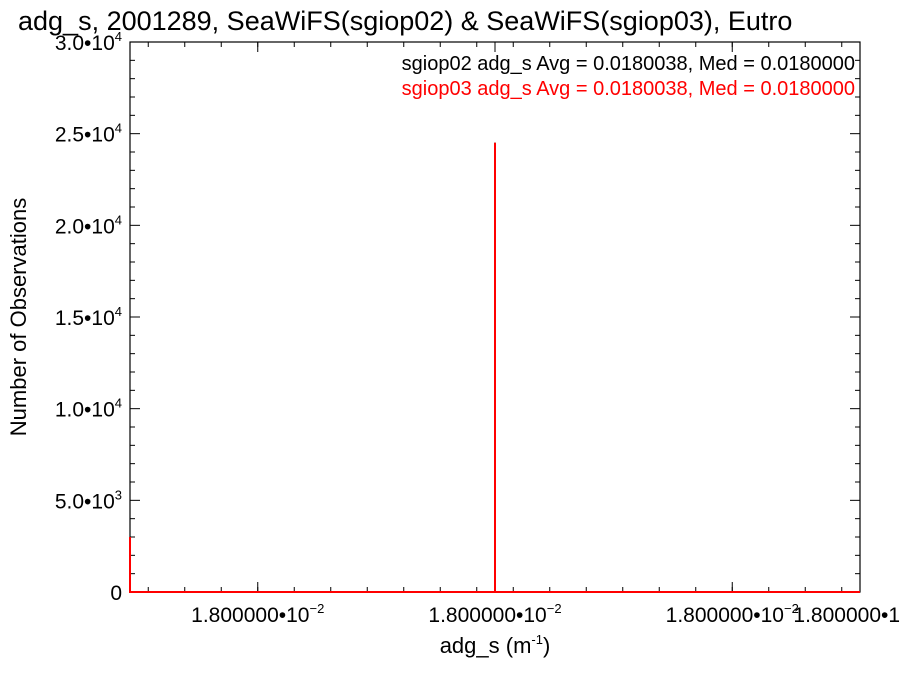 This screenshot has width=900, height=675. What do you see at coordinates (116, 593) in the screenshot?
I see `y-tick-label: 0` at bounding box center [116, 593].